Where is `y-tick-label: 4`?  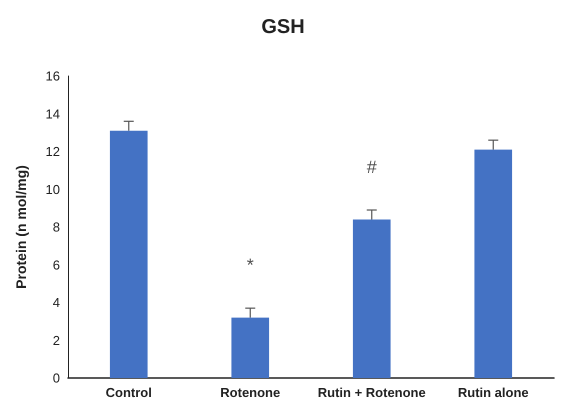 y-tick-label: 4 is located at coordinates (56, 302).